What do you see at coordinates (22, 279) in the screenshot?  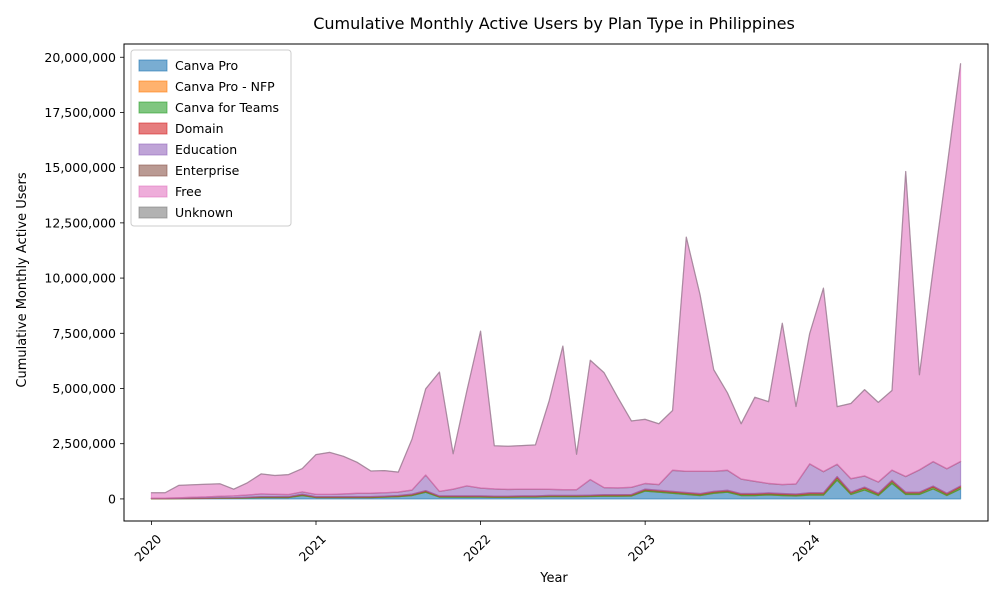 I see `y-axis-label: Cumulative Monthly Active Users` at bounding box center [22, 279].